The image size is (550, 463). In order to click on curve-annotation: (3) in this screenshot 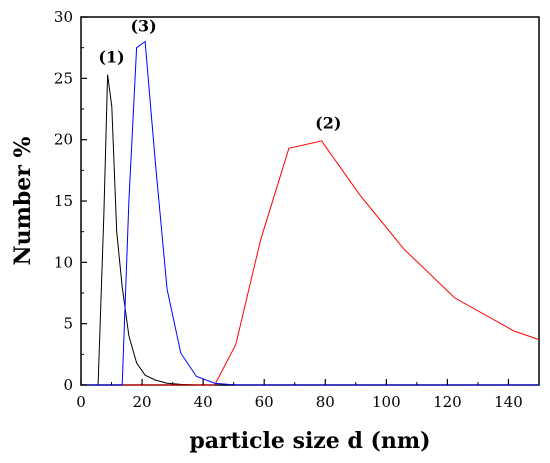, I will do `click(143, 26)`.